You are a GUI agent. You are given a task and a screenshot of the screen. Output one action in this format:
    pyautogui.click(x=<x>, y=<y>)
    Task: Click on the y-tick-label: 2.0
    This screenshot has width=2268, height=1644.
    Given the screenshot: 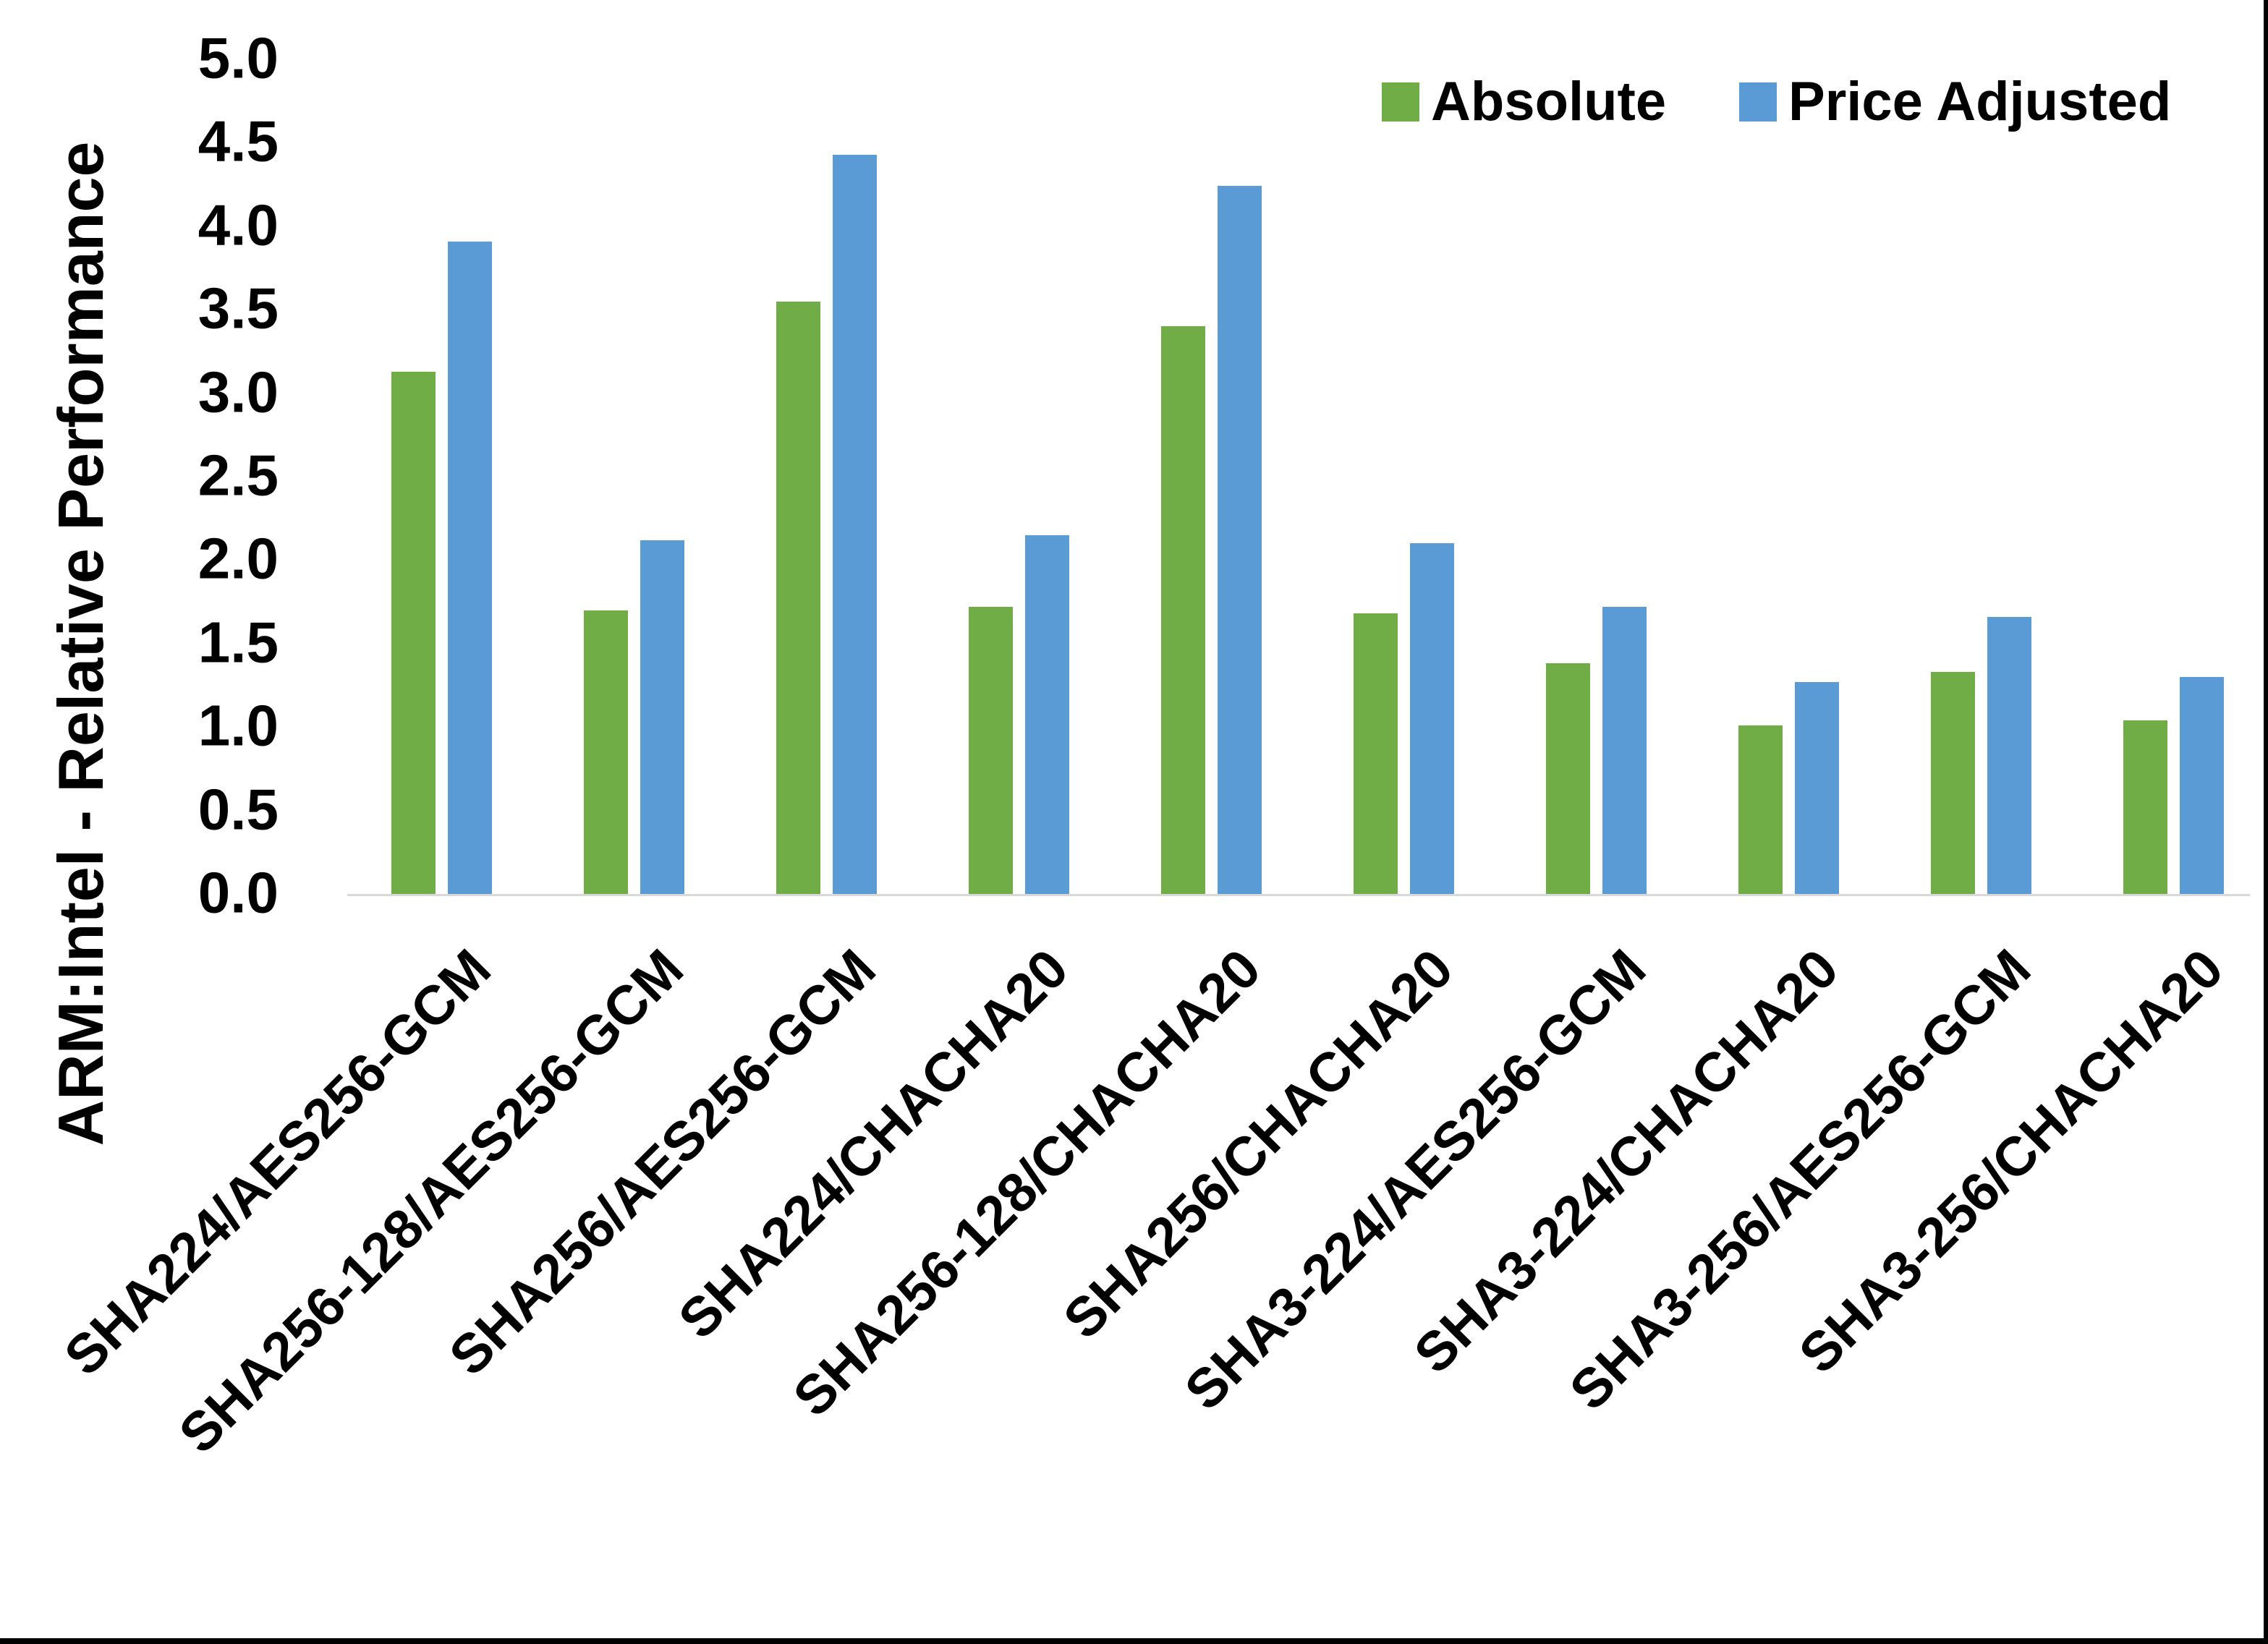 What is the action you would take?
    pyautogui.click(x=238, y=558)
    